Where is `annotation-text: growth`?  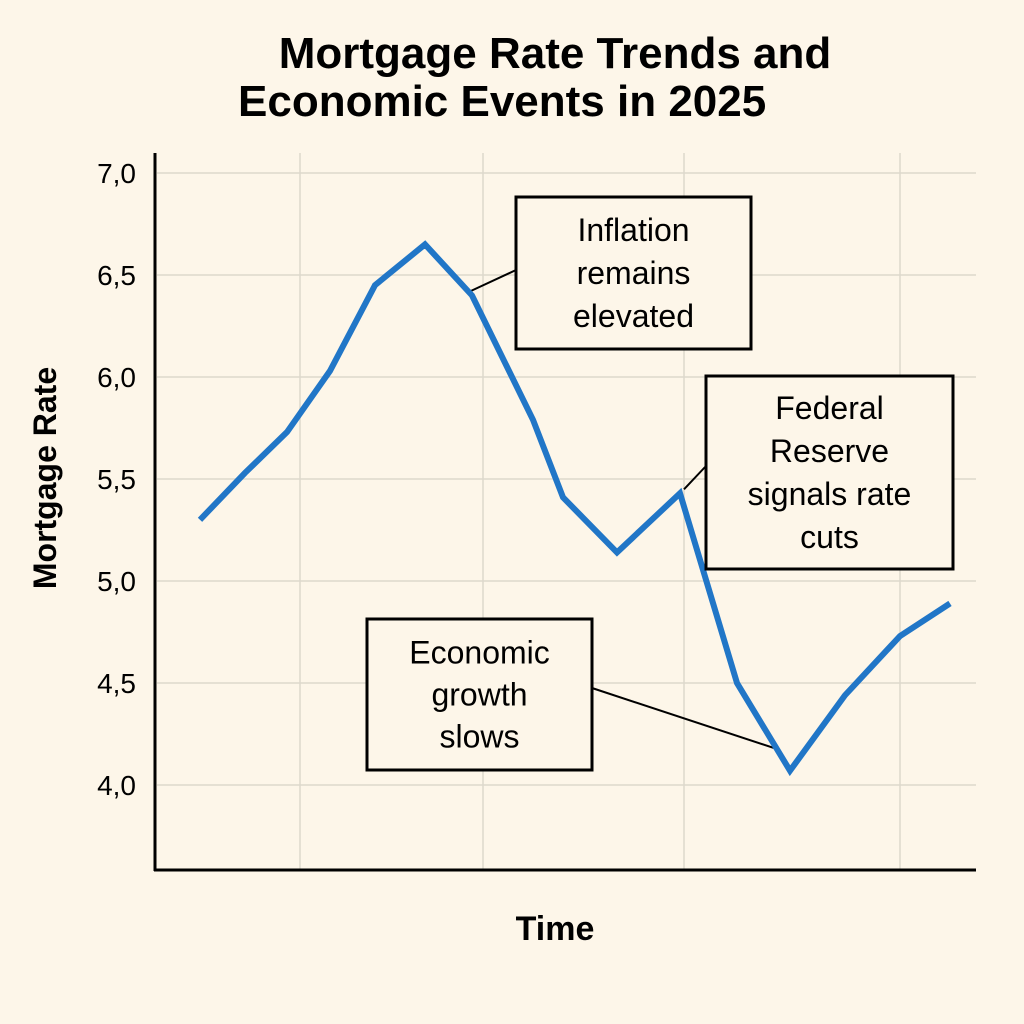
annotation-text: growth is located at coordinates (479, 695).